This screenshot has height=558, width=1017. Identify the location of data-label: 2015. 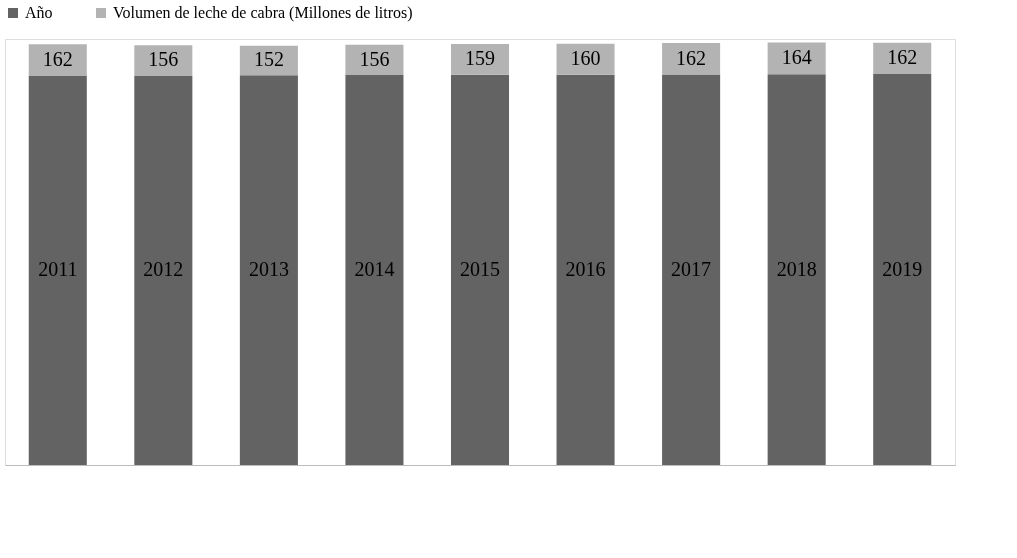
(480, 268).